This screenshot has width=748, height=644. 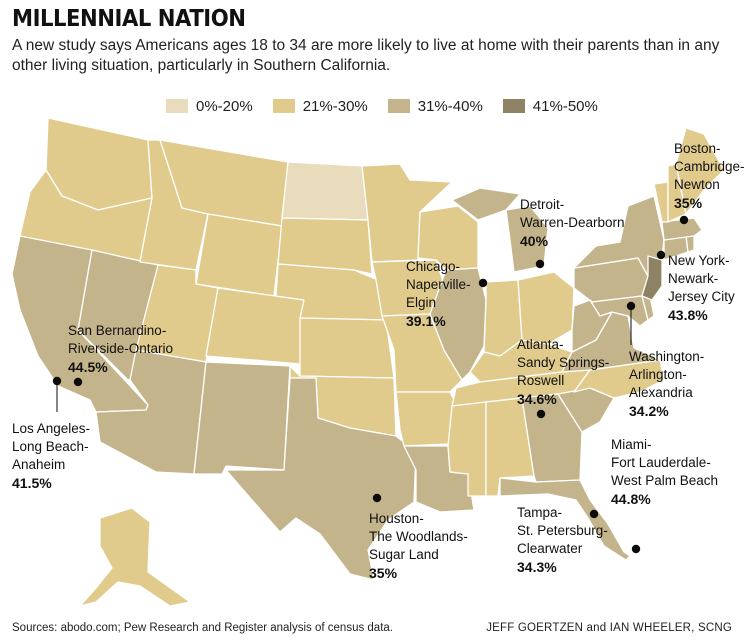 I want to click on state-ma, so click(x=682, y=229).